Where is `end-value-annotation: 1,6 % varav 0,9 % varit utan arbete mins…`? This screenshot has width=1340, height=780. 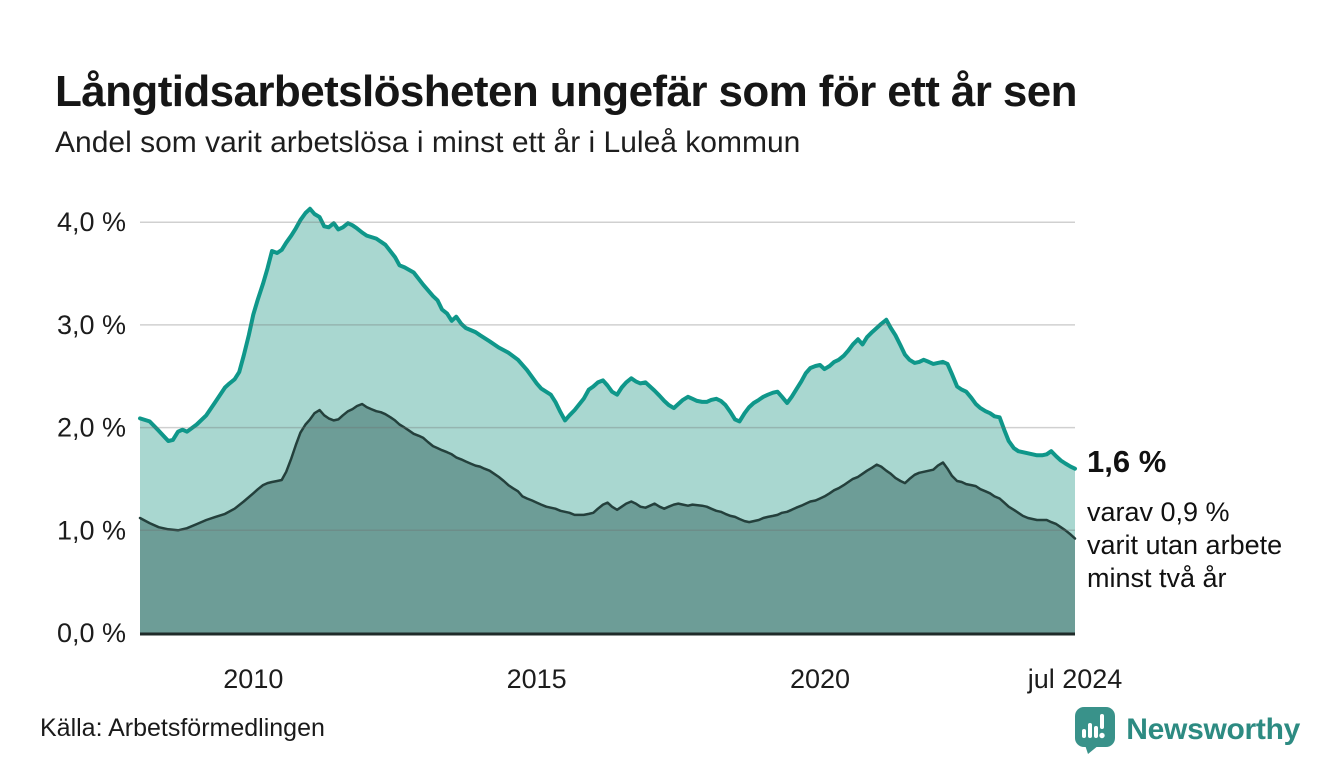
end-value-annotation: 1,6 % varav 0,9 % varit utan arbete mins… is located at coordinates (1212, 519).